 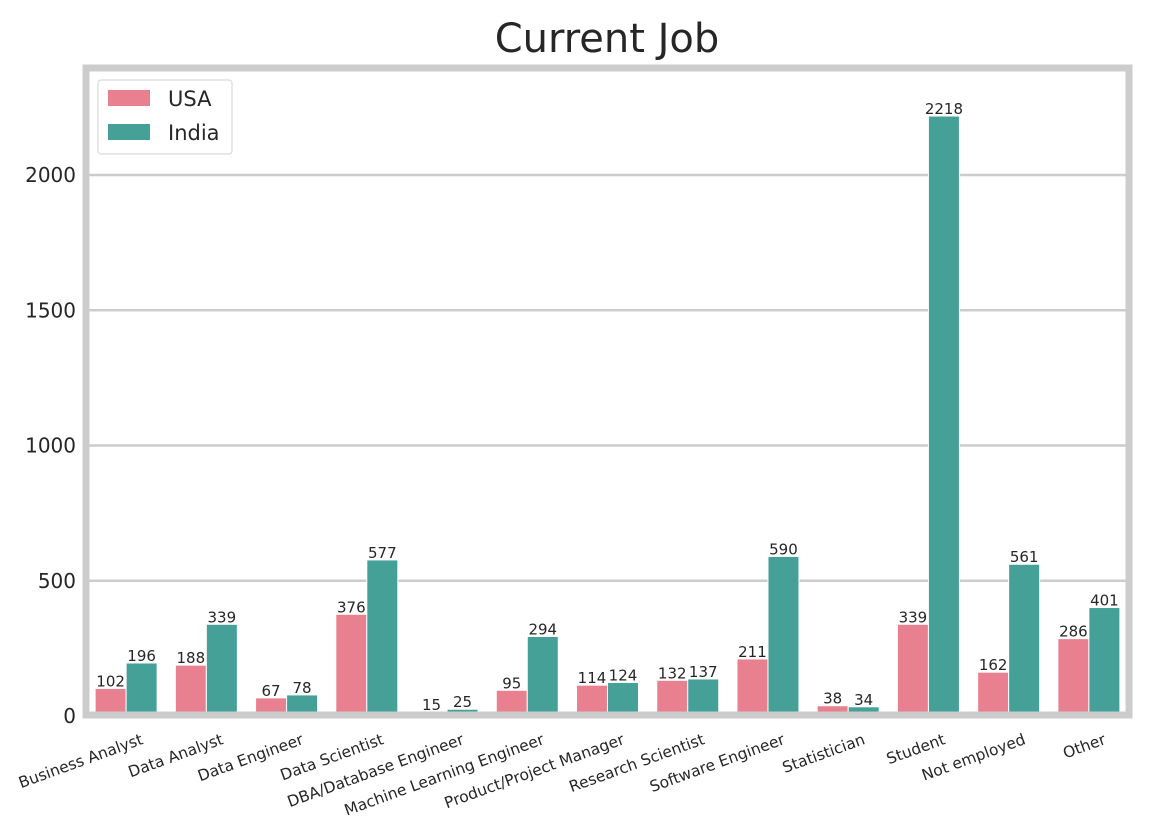 I want to click on legend-swatch-india, so click(x=129, y=132).